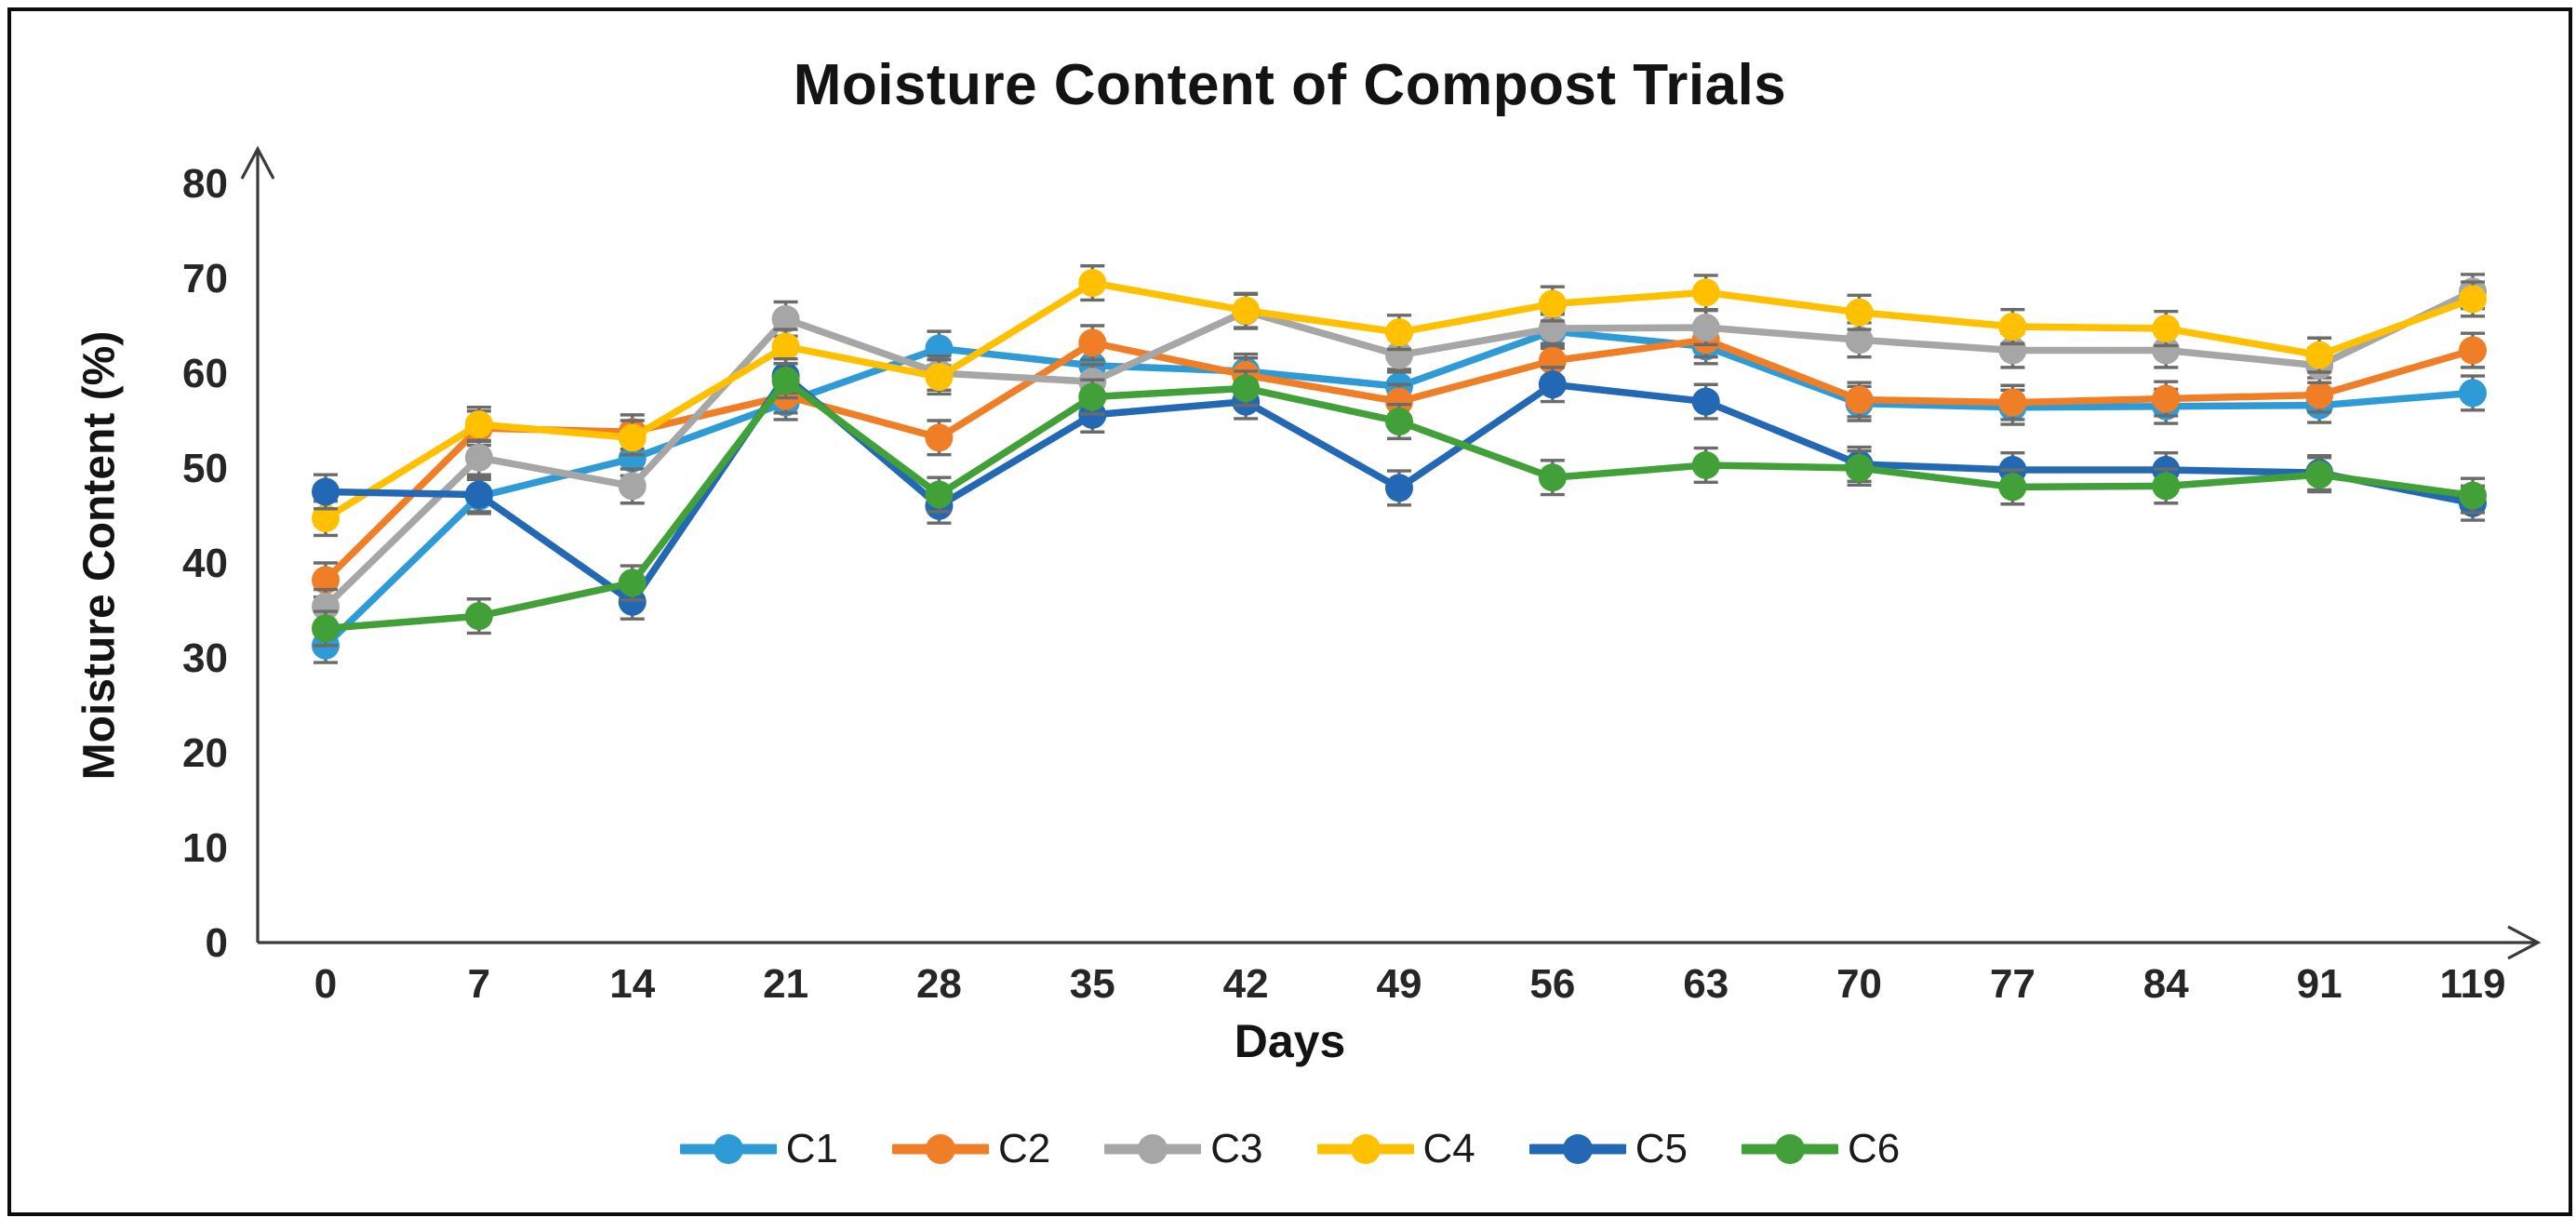  Describe the element at coordinates (939, 984) in the screenshot. I see `svg-text: 28` at that location.